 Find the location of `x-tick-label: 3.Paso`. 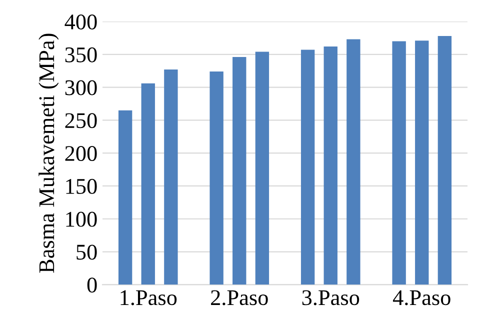

x-tick-label: 3.Paso is located at coordinates (331, 298).